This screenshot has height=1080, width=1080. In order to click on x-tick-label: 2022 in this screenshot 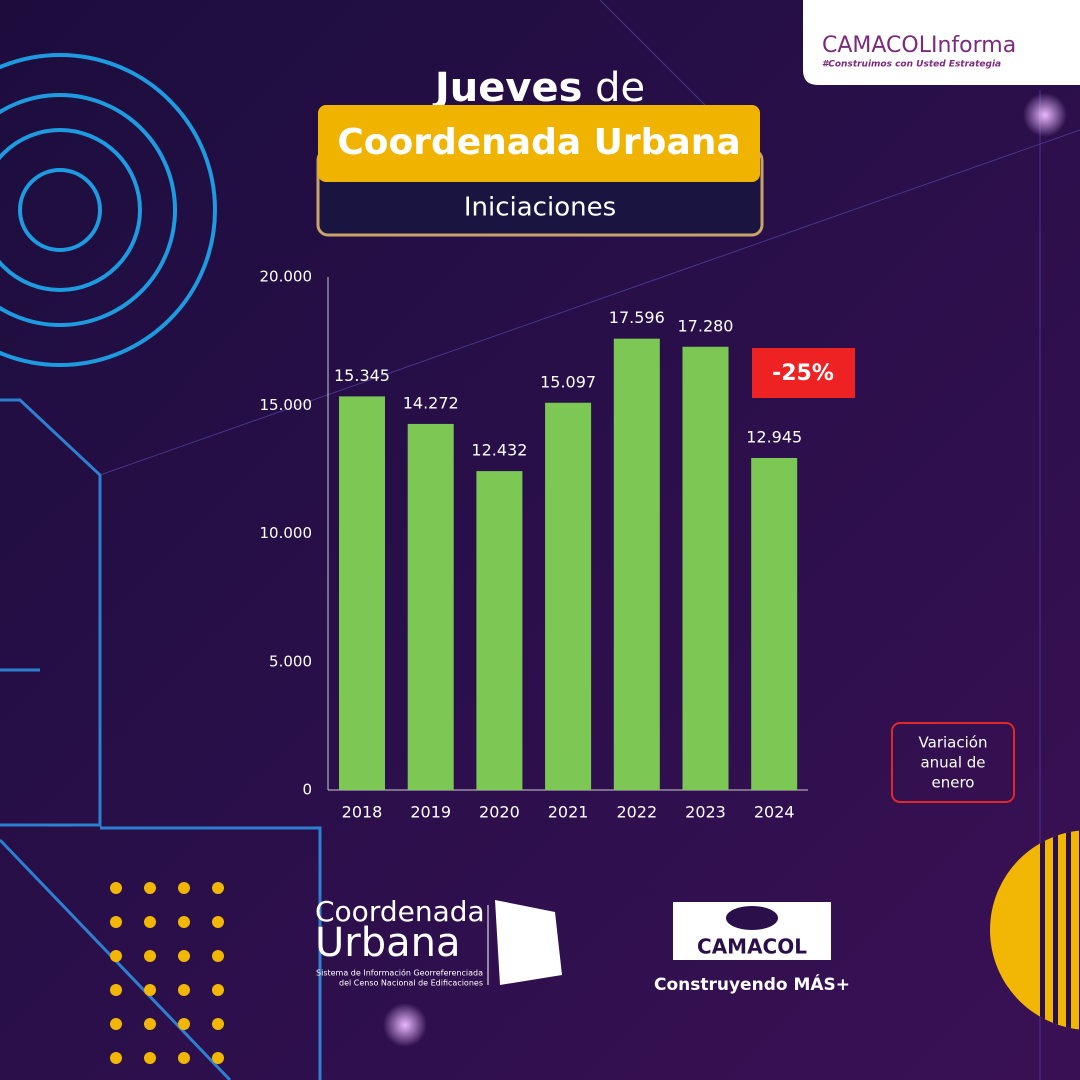, I will do `click(636, 812)`.